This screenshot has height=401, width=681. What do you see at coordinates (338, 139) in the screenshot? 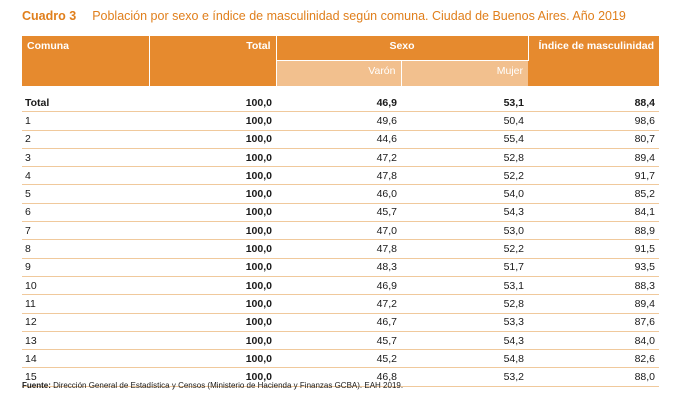
I see `cell-varon: 44,6` at bounding box center [338, 139].